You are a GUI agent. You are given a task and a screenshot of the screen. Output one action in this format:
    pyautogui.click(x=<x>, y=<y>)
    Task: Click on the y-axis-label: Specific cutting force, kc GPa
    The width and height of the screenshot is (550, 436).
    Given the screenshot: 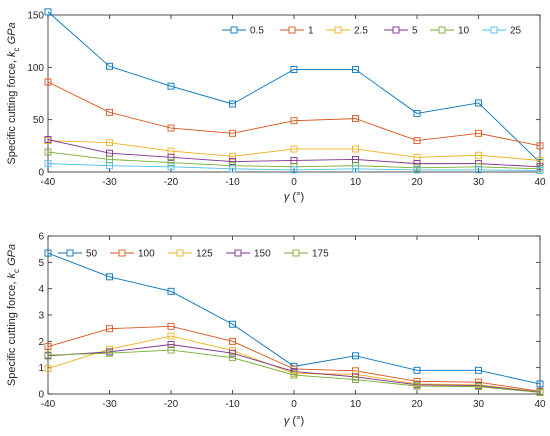 What is the action you would take?
    pyautogui.click(x=13, y=315)
    